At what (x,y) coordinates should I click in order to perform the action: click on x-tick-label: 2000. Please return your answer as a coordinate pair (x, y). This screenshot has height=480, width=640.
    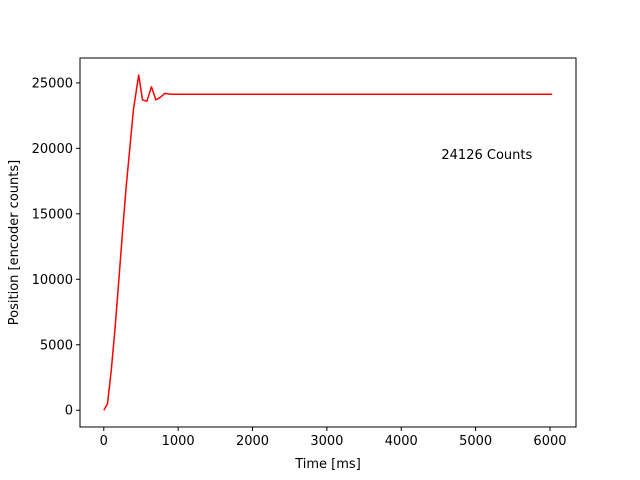
    Looking at the image, I should click on (252, 441).